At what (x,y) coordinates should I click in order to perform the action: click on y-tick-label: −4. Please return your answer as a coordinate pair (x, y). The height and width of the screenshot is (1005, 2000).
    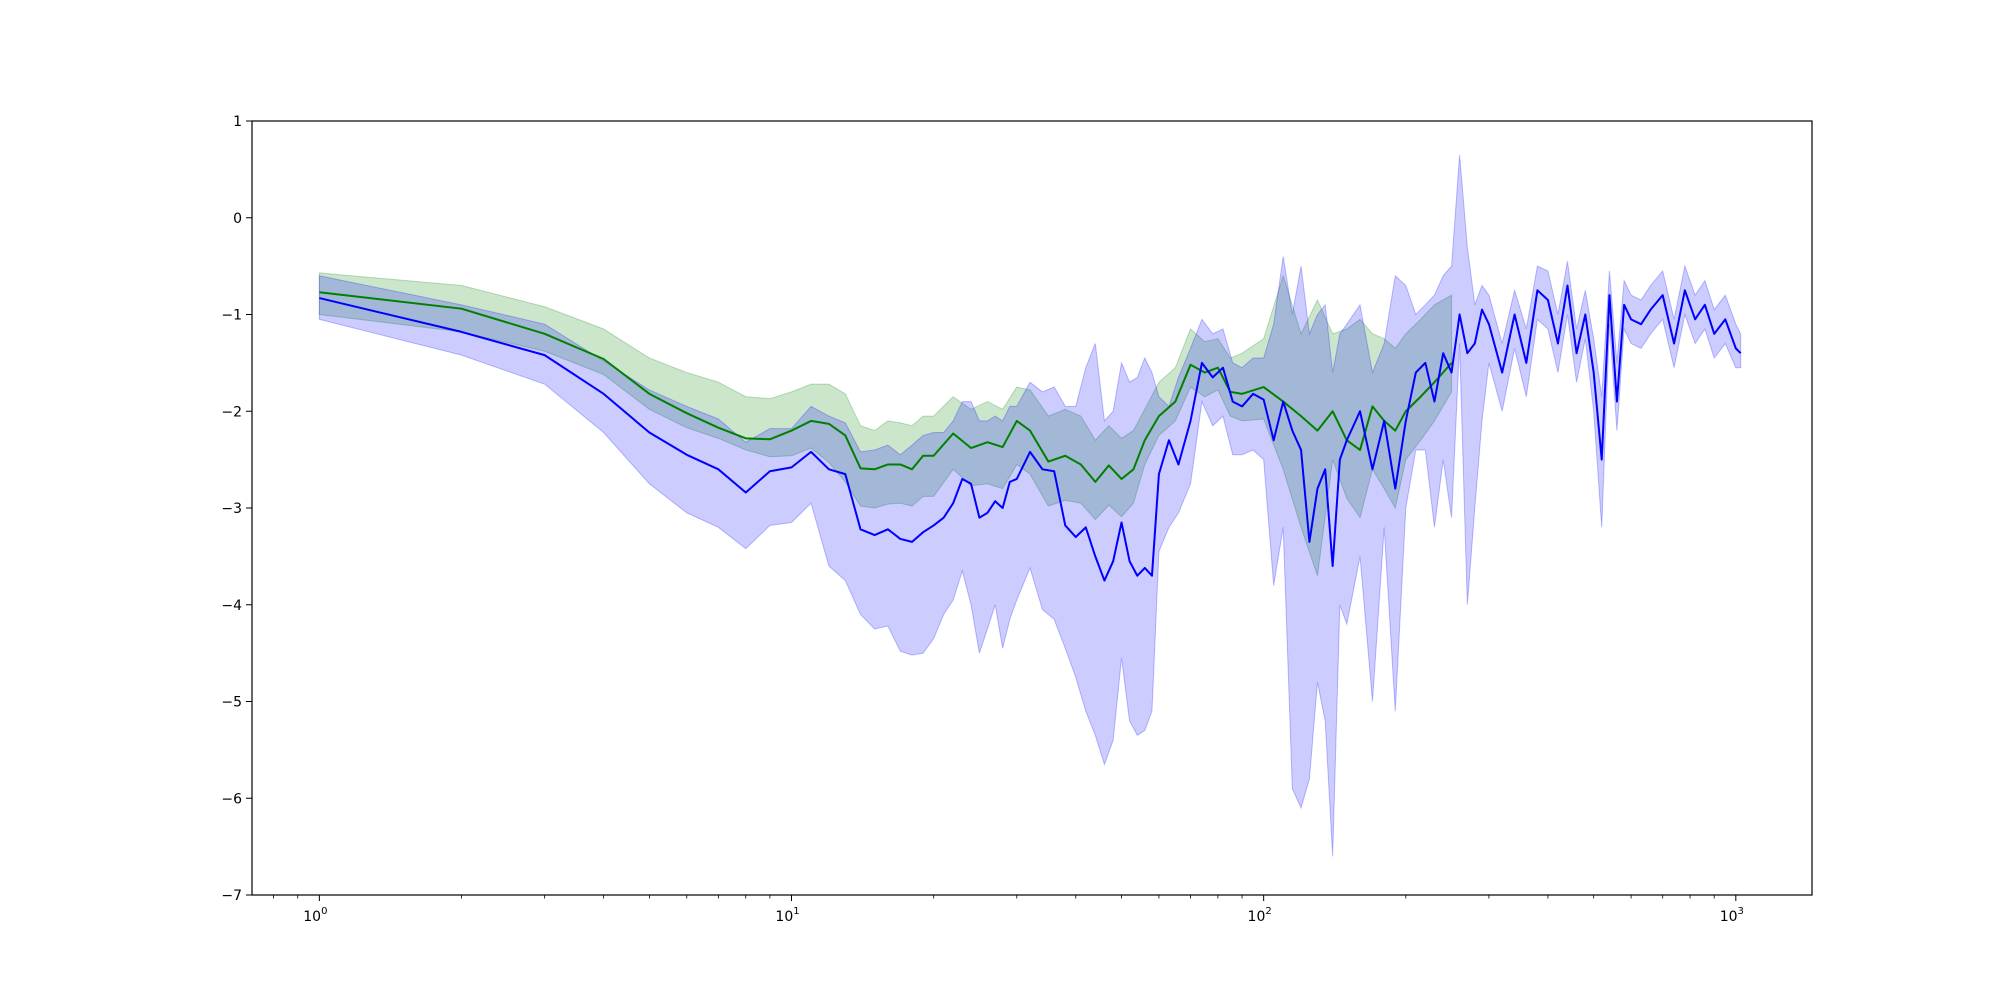
    Looking at the image, I should click on (231, 606).